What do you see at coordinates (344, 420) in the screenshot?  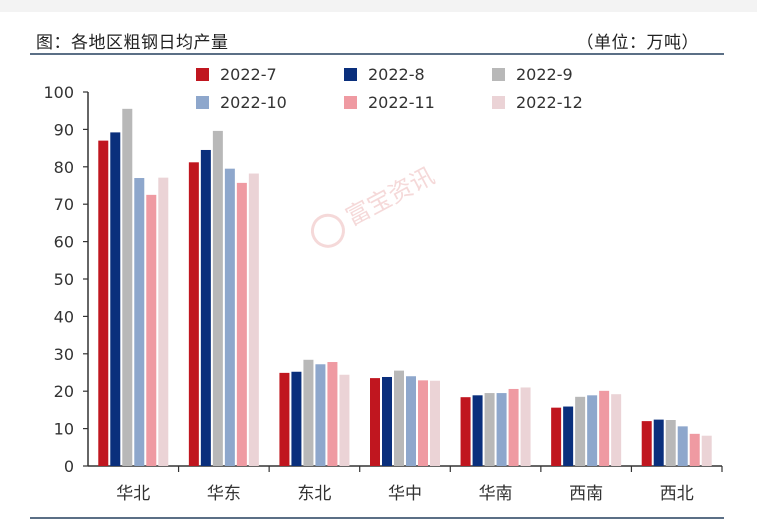 I see `bar-2022-12-东北` at bounding box center [344, 420].